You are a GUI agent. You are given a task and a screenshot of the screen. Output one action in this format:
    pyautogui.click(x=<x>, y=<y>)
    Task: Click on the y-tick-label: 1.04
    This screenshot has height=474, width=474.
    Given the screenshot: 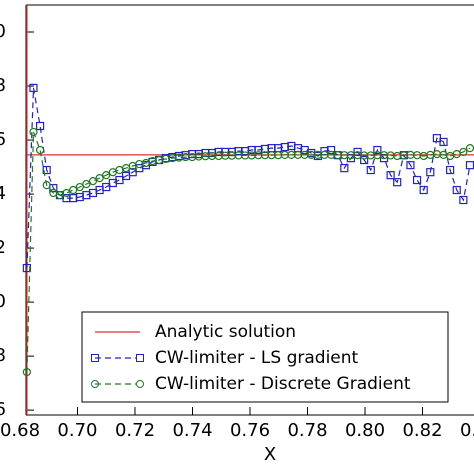 What is the action you would take?
    pyautogui.click(x=3, y=193)
    